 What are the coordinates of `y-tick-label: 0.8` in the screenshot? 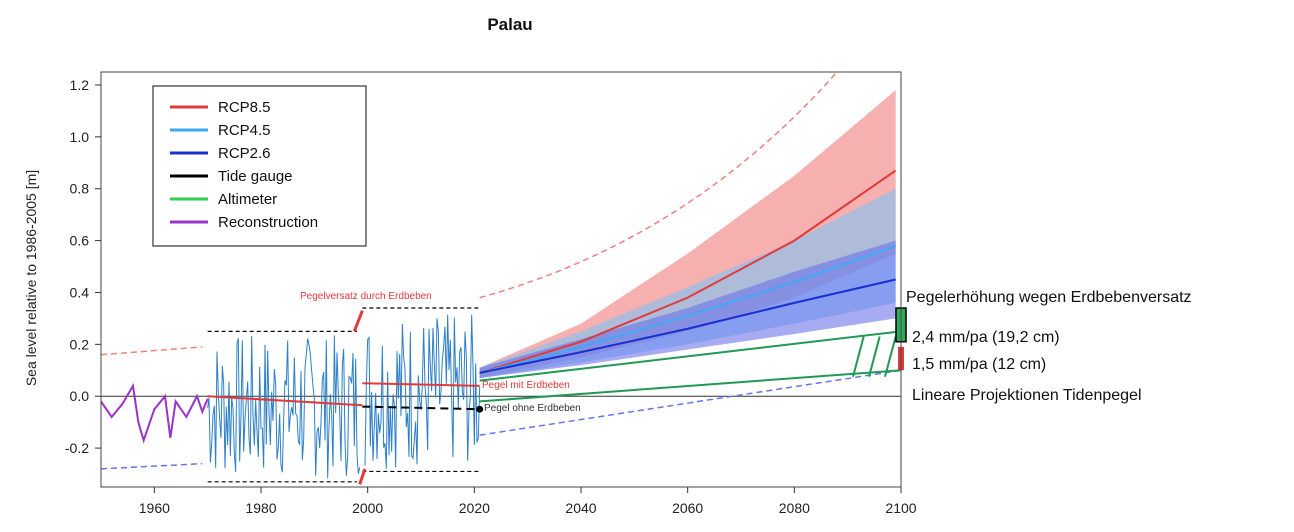 It's located at (80, 189).